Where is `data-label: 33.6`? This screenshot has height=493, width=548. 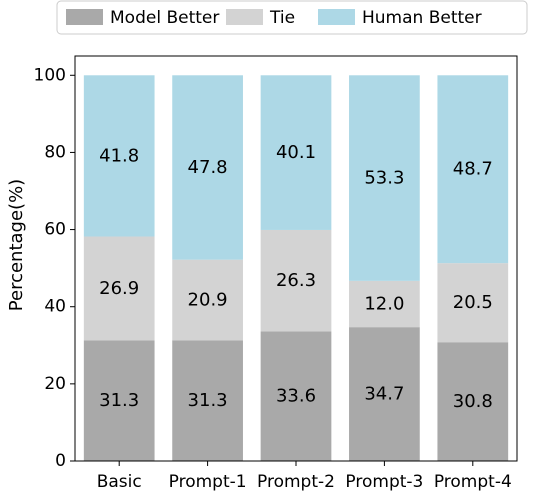
data-label: 33.6 is located at coordinates (296, 396).